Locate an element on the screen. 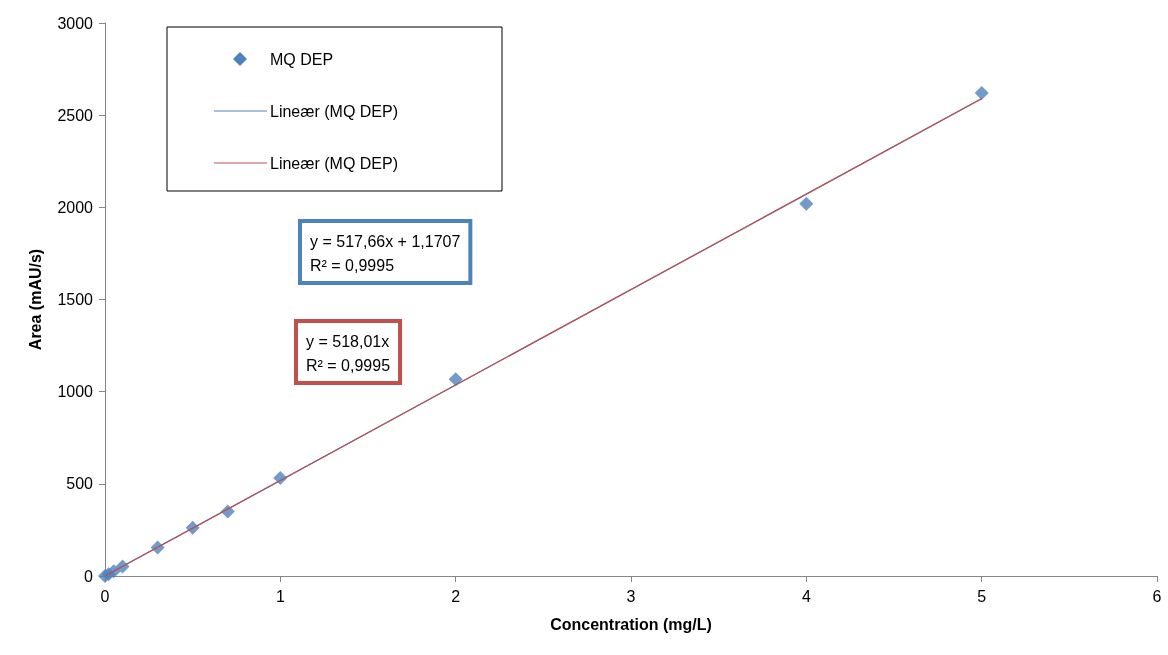 Image resolution: width=1168 pixels, height=655 pixels. x-tick-label: 5 is located at coordinates (982, 596).